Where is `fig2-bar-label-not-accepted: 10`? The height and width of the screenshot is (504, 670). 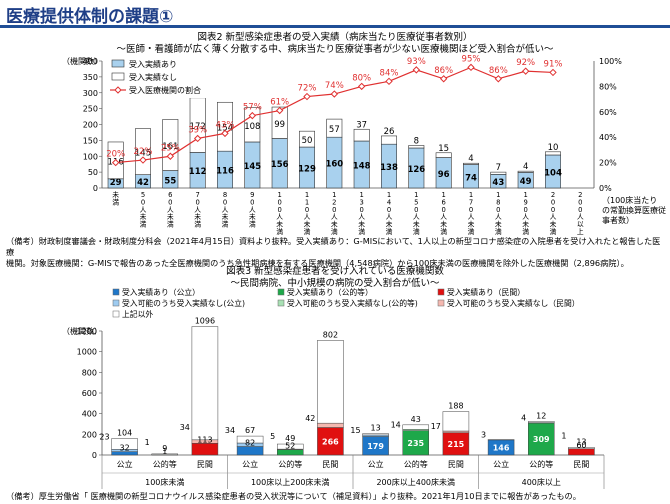
fig2-bar-label-not-accepted: 10 is located at coordinates (553, 148).